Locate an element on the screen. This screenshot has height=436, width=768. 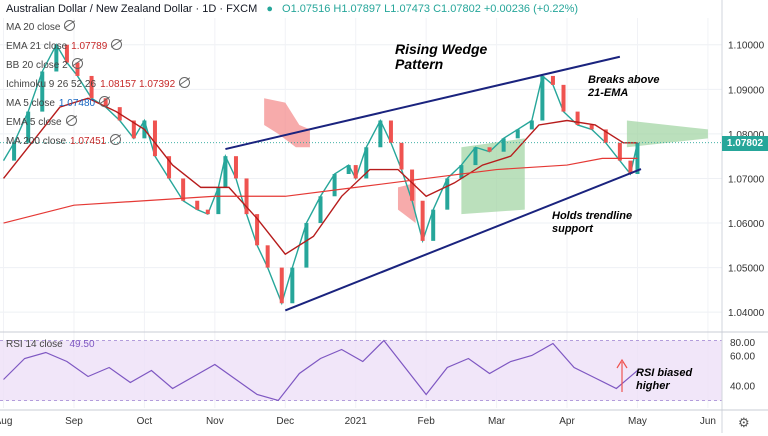
indicator-legend-row: MA 20 close is located at coordinates (41, 26).